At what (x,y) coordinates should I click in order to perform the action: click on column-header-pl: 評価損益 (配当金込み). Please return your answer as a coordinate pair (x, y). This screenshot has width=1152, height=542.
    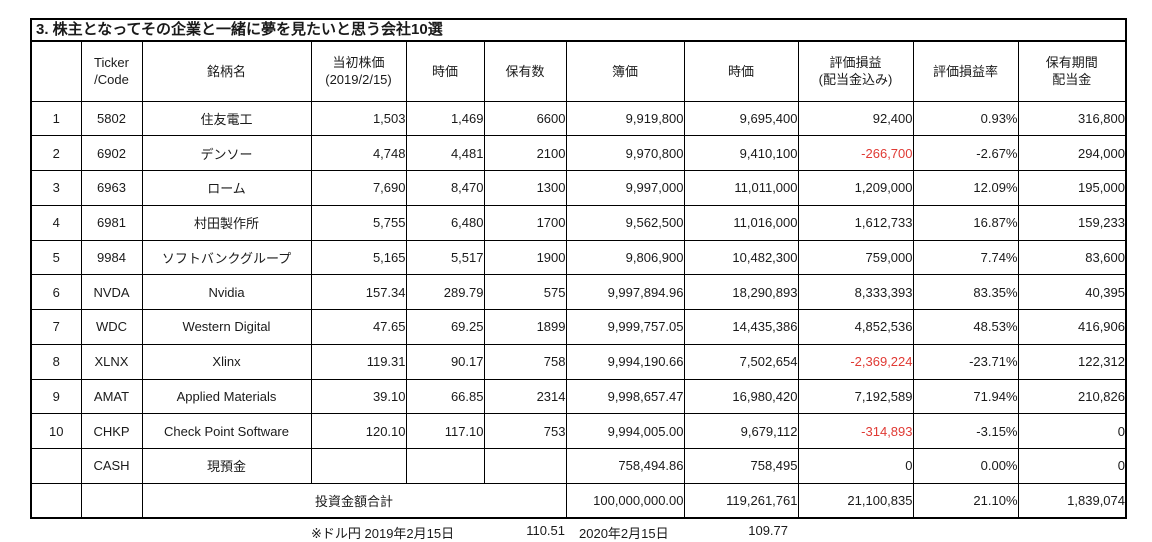
    Looking at the image, I should click on (855, 71).